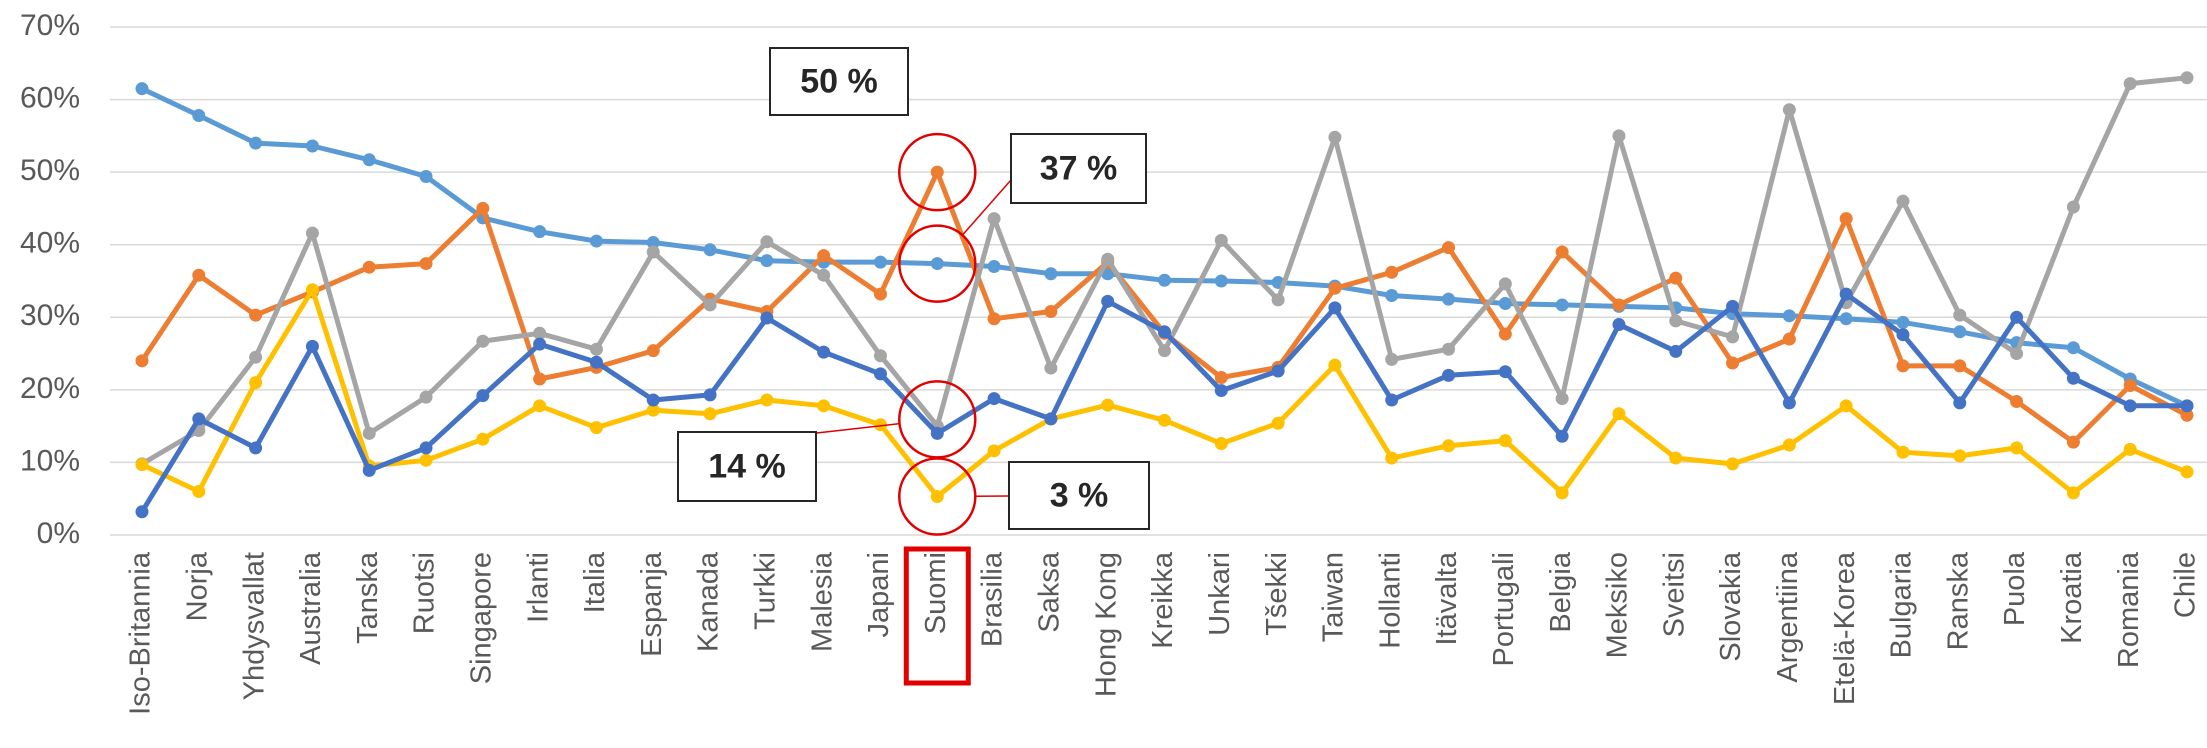 This screenshot has height=748, width=2207. What do you see at coordinates (986, 207) in the screenshot?
I see `callout-line` at bounding box center [986, 207].